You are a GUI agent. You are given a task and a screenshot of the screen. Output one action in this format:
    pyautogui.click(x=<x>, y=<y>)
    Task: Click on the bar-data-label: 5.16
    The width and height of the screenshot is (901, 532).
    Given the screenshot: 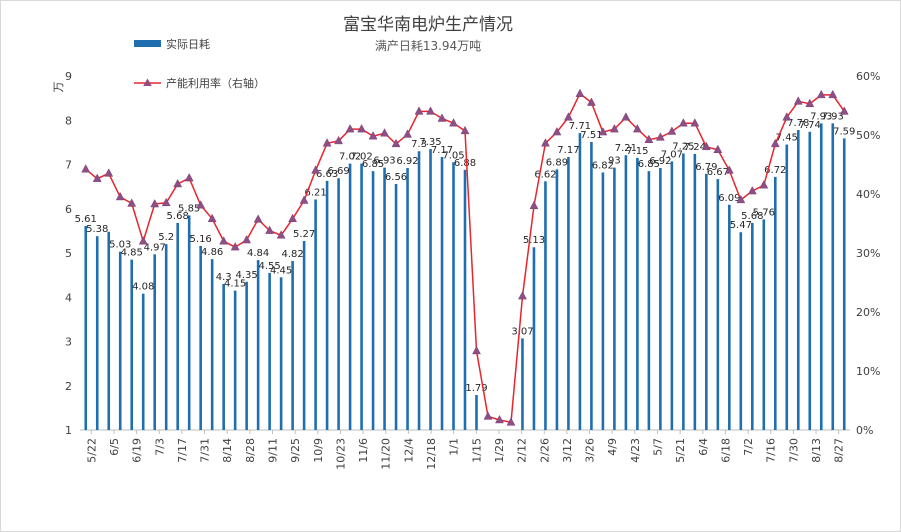 What is the action you would take?
    pyautogui.click(x=201, y=239)
    